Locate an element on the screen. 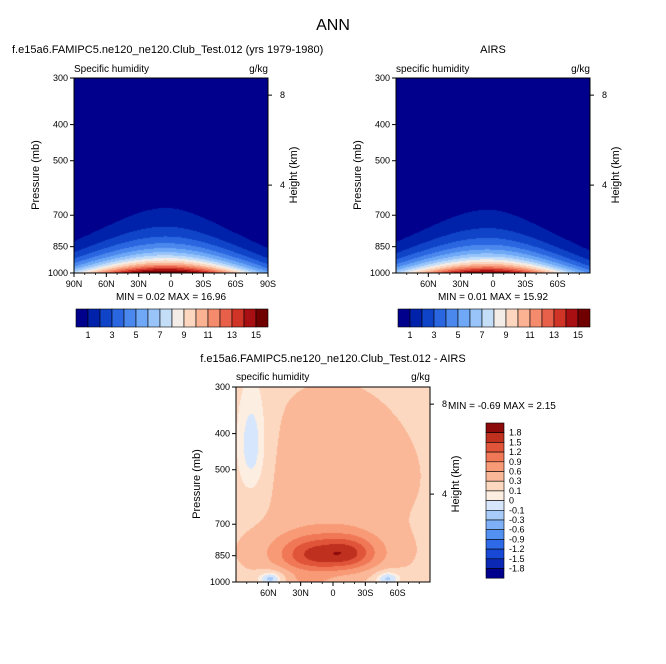 This screenshot has height=664, width=666. colorbar-diff-label: -1.5 is located at coordinates (517, 559).